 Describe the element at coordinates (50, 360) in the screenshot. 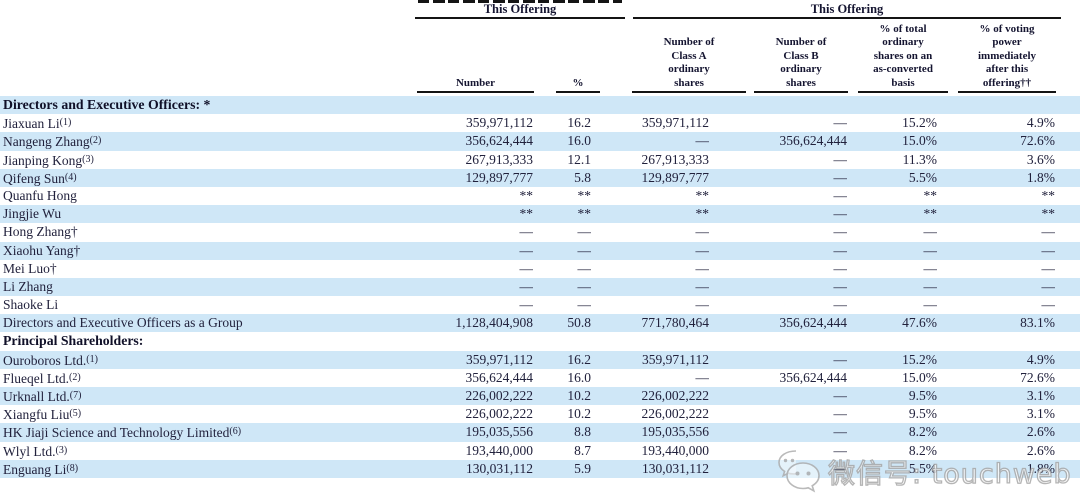

I see `row-label: Ouroboros Ltd.(1)` at that location.